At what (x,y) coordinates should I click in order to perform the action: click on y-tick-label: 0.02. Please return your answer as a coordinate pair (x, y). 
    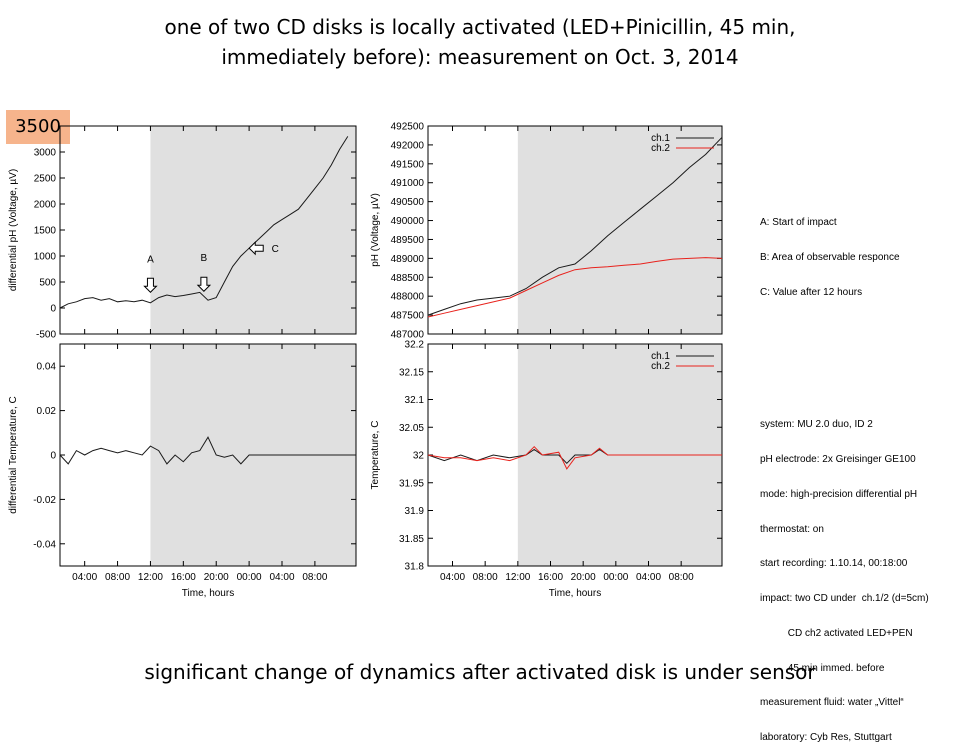
    Looking at the image, I should click on (47, 411).